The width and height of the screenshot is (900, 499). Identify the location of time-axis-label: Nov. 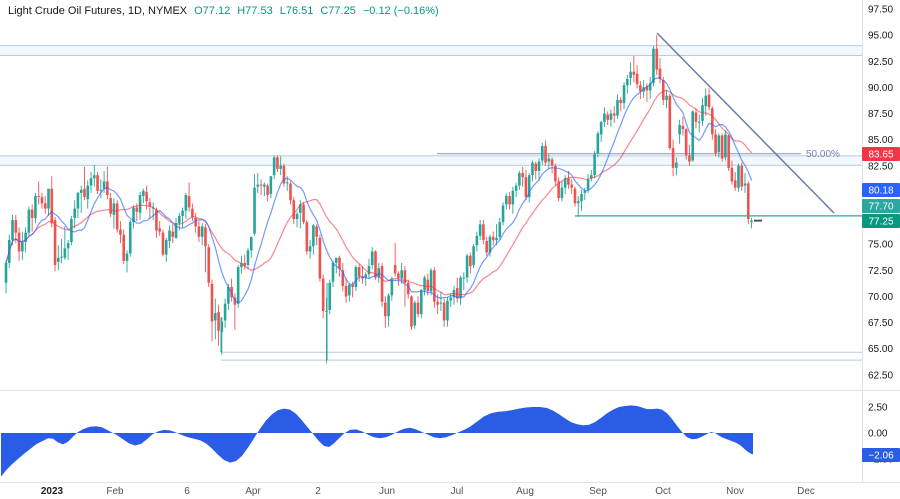
(735, 491).